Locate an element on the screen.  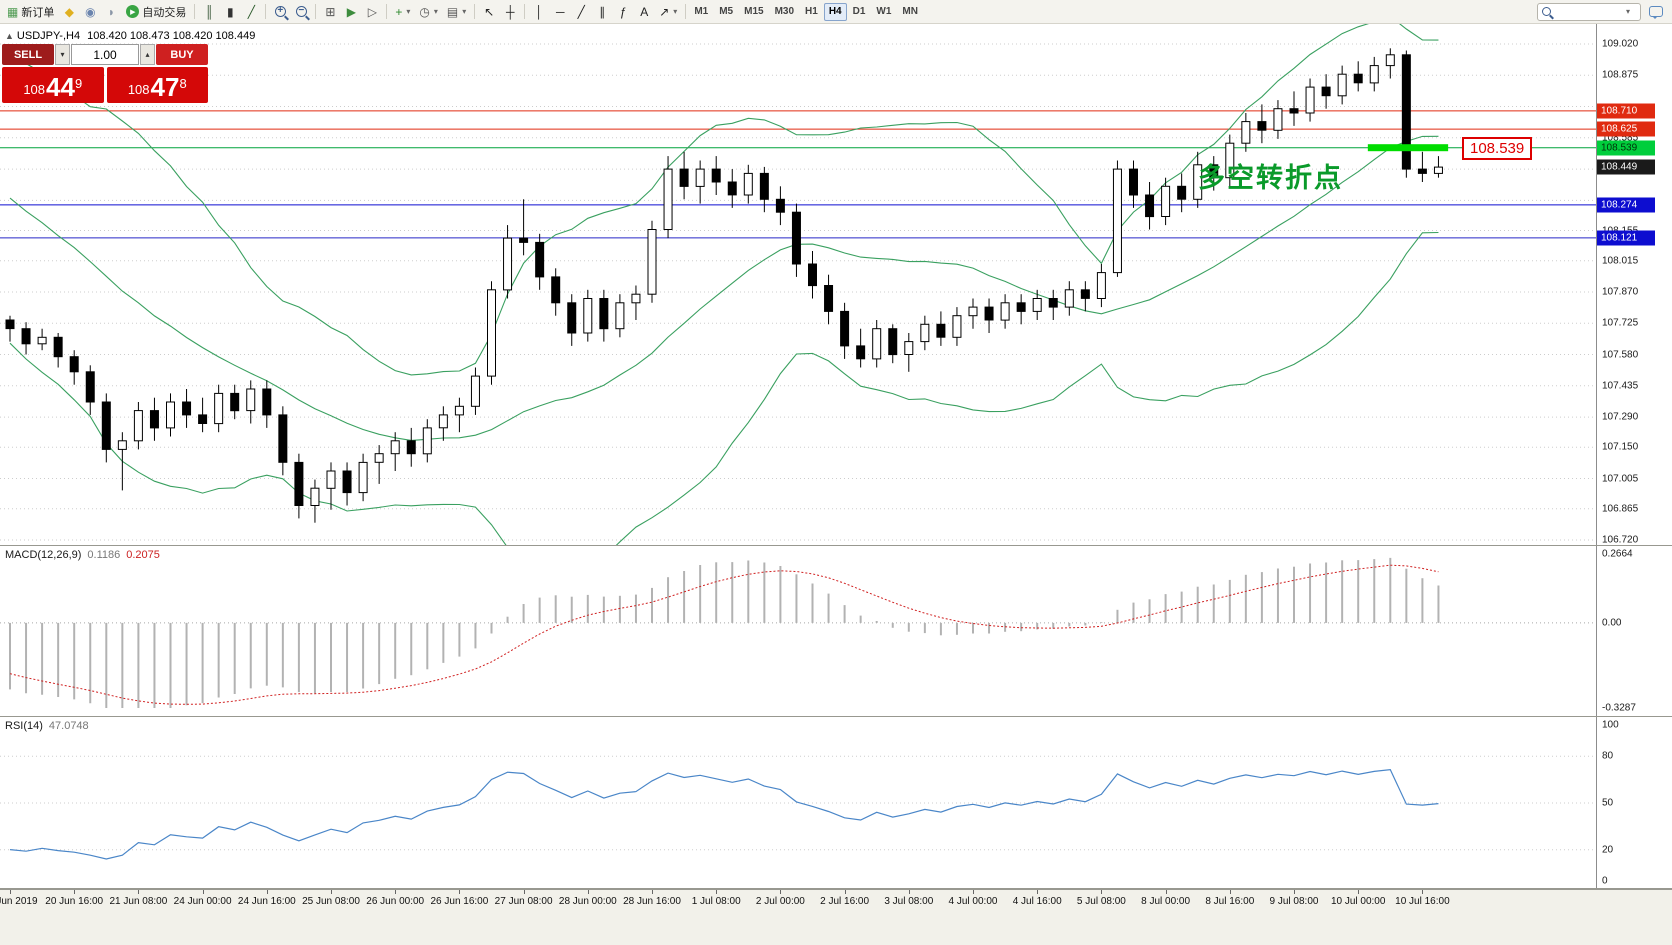
mql5-button: ◆ is located at coordinates (69, 12).